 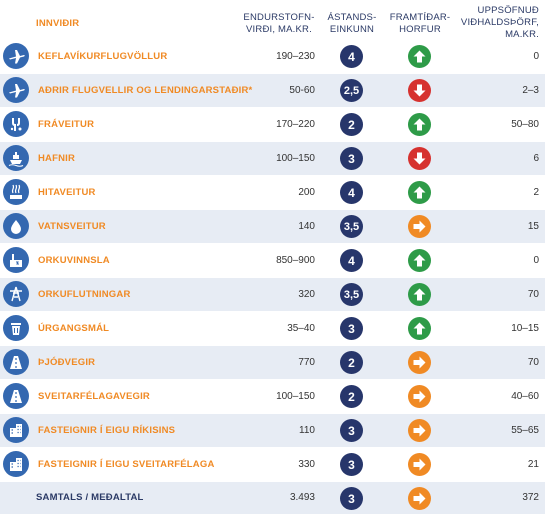 I want to click on header-category: INNVIÐIR, so click(x=116, y=24).